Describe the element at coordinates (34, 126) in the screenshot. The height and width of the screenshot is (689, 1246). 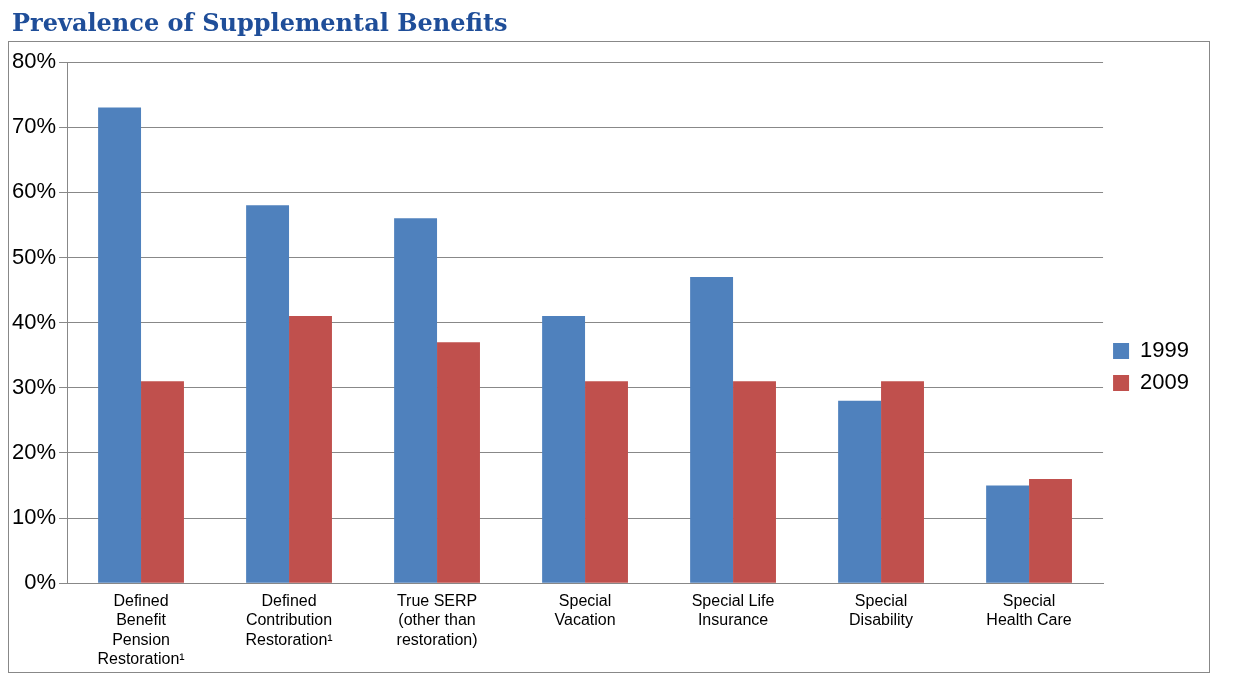
I see `y-tick-label: 70%` at that location.